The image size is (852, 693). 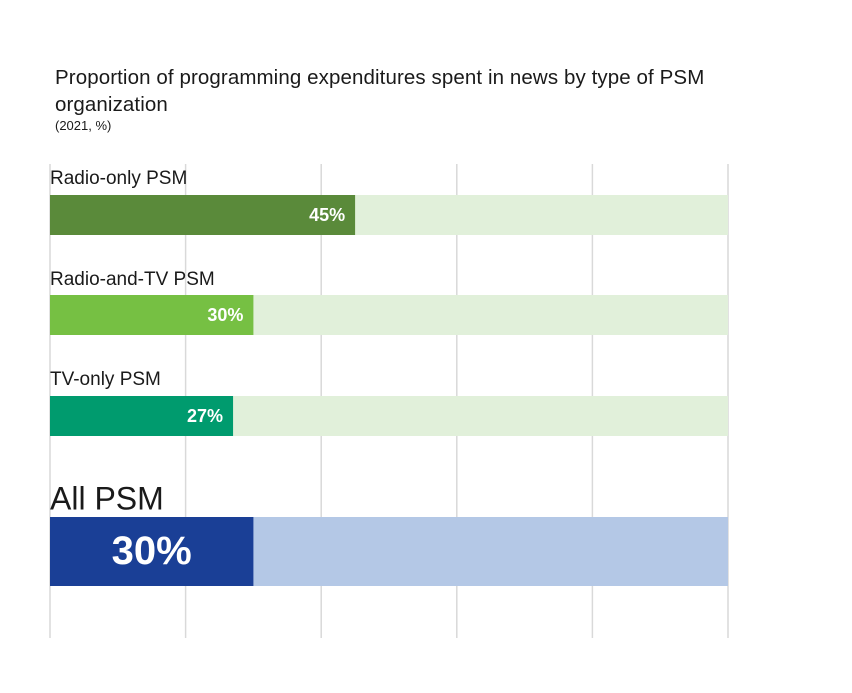 I want to click on bar-group: Radio-only PSM 45%, so click(x=389, y=201).